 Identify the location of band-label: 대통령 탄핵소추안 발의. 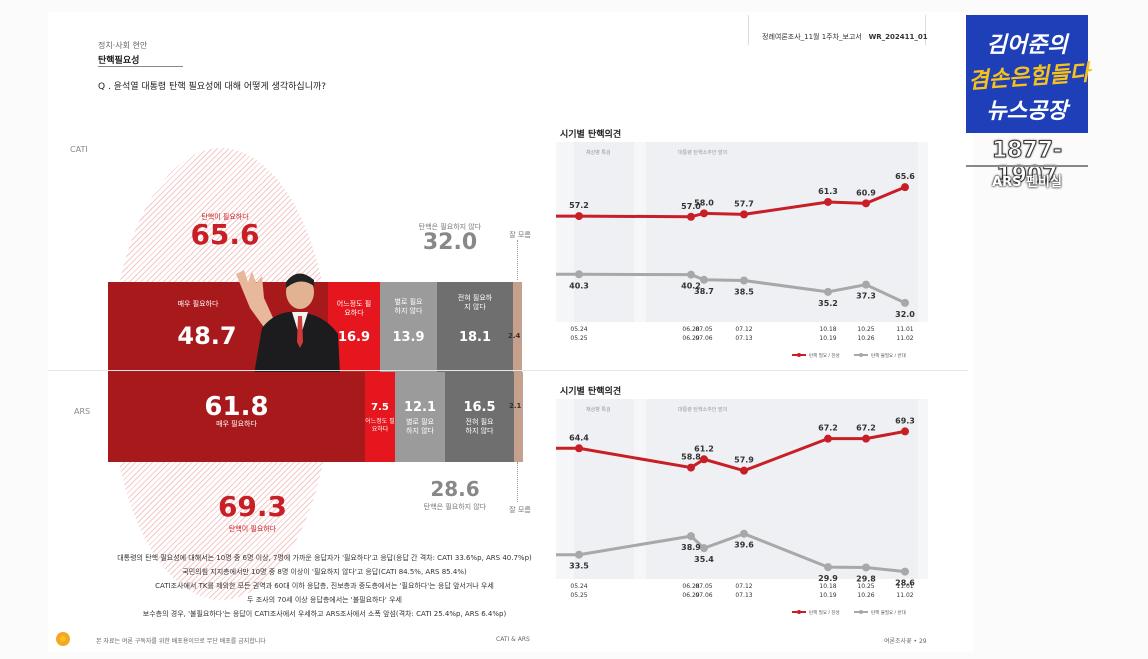
(702, 152).